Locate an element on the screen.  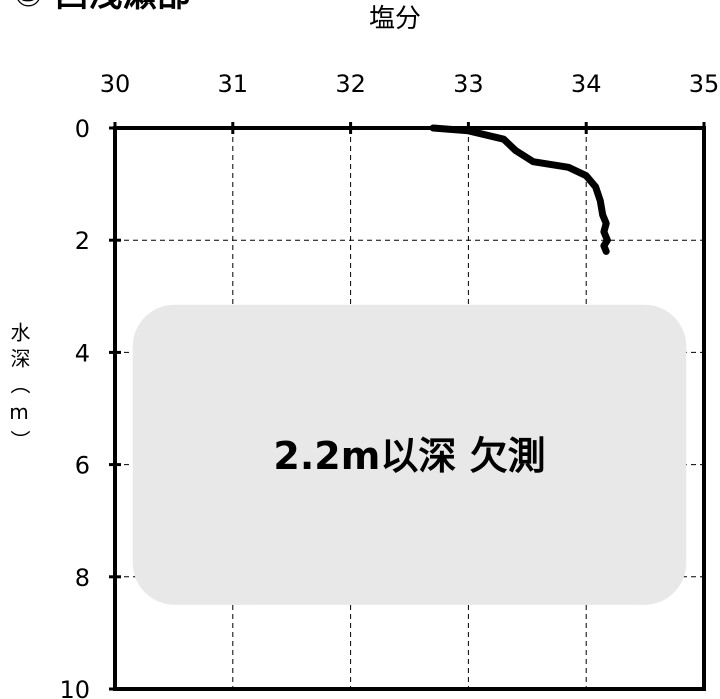
y-tick-label: 0 is located at coordinates (82, 129).